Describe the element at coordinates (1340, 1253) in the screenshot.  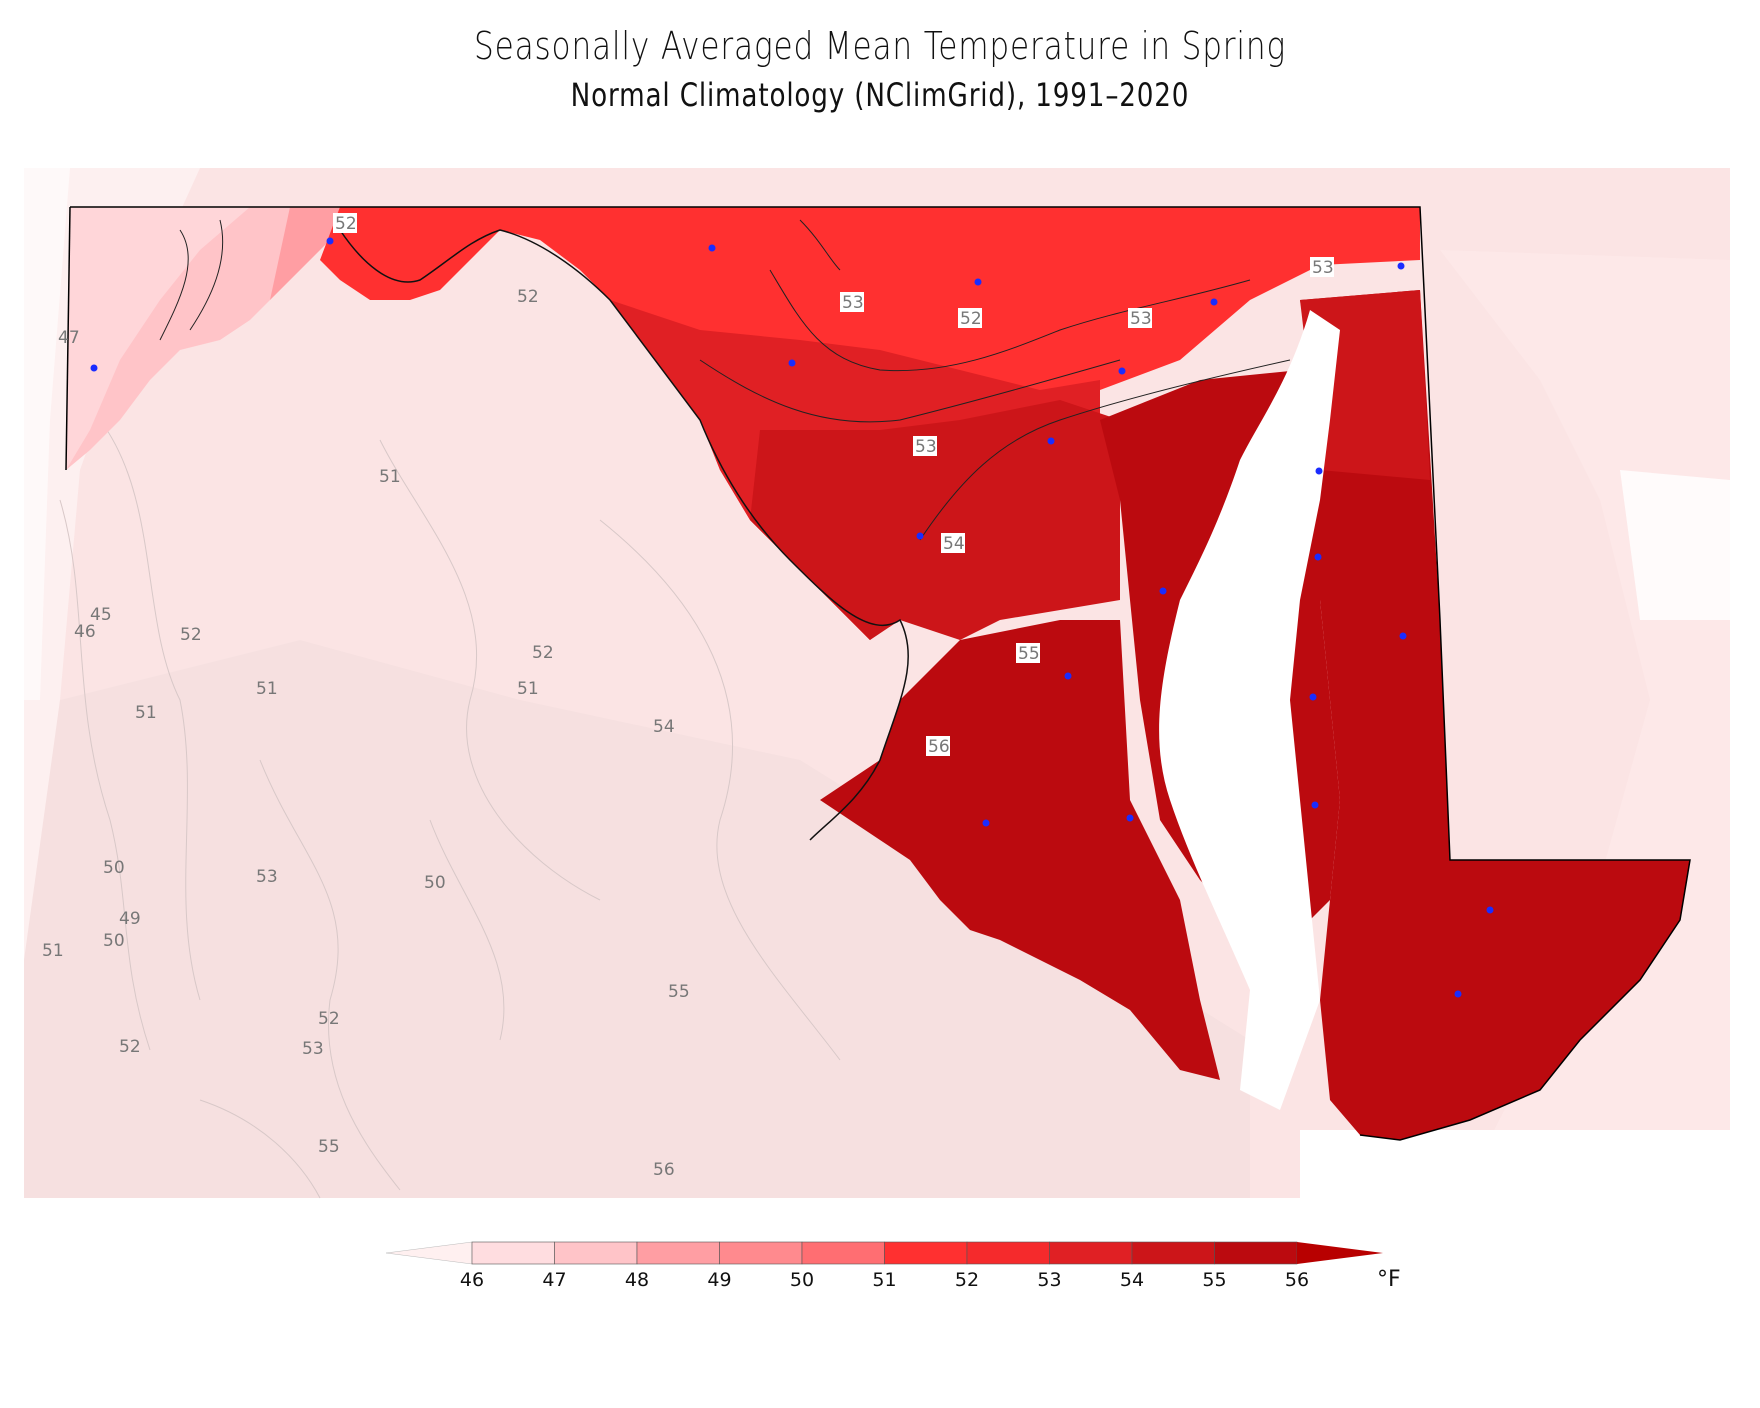
I see `colorbar-over-arrow` at that location.